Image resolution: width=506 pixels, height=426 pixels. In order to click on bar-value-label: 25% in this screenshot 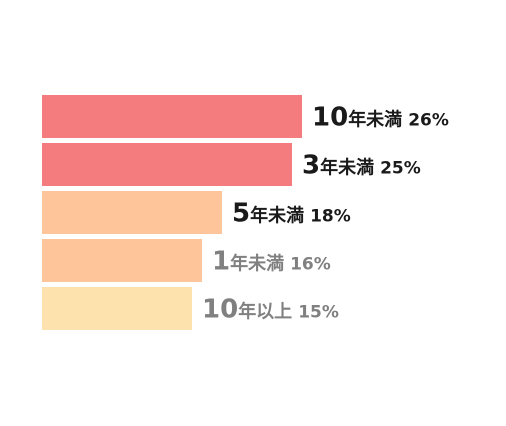, I will do `click(400, 169)`.